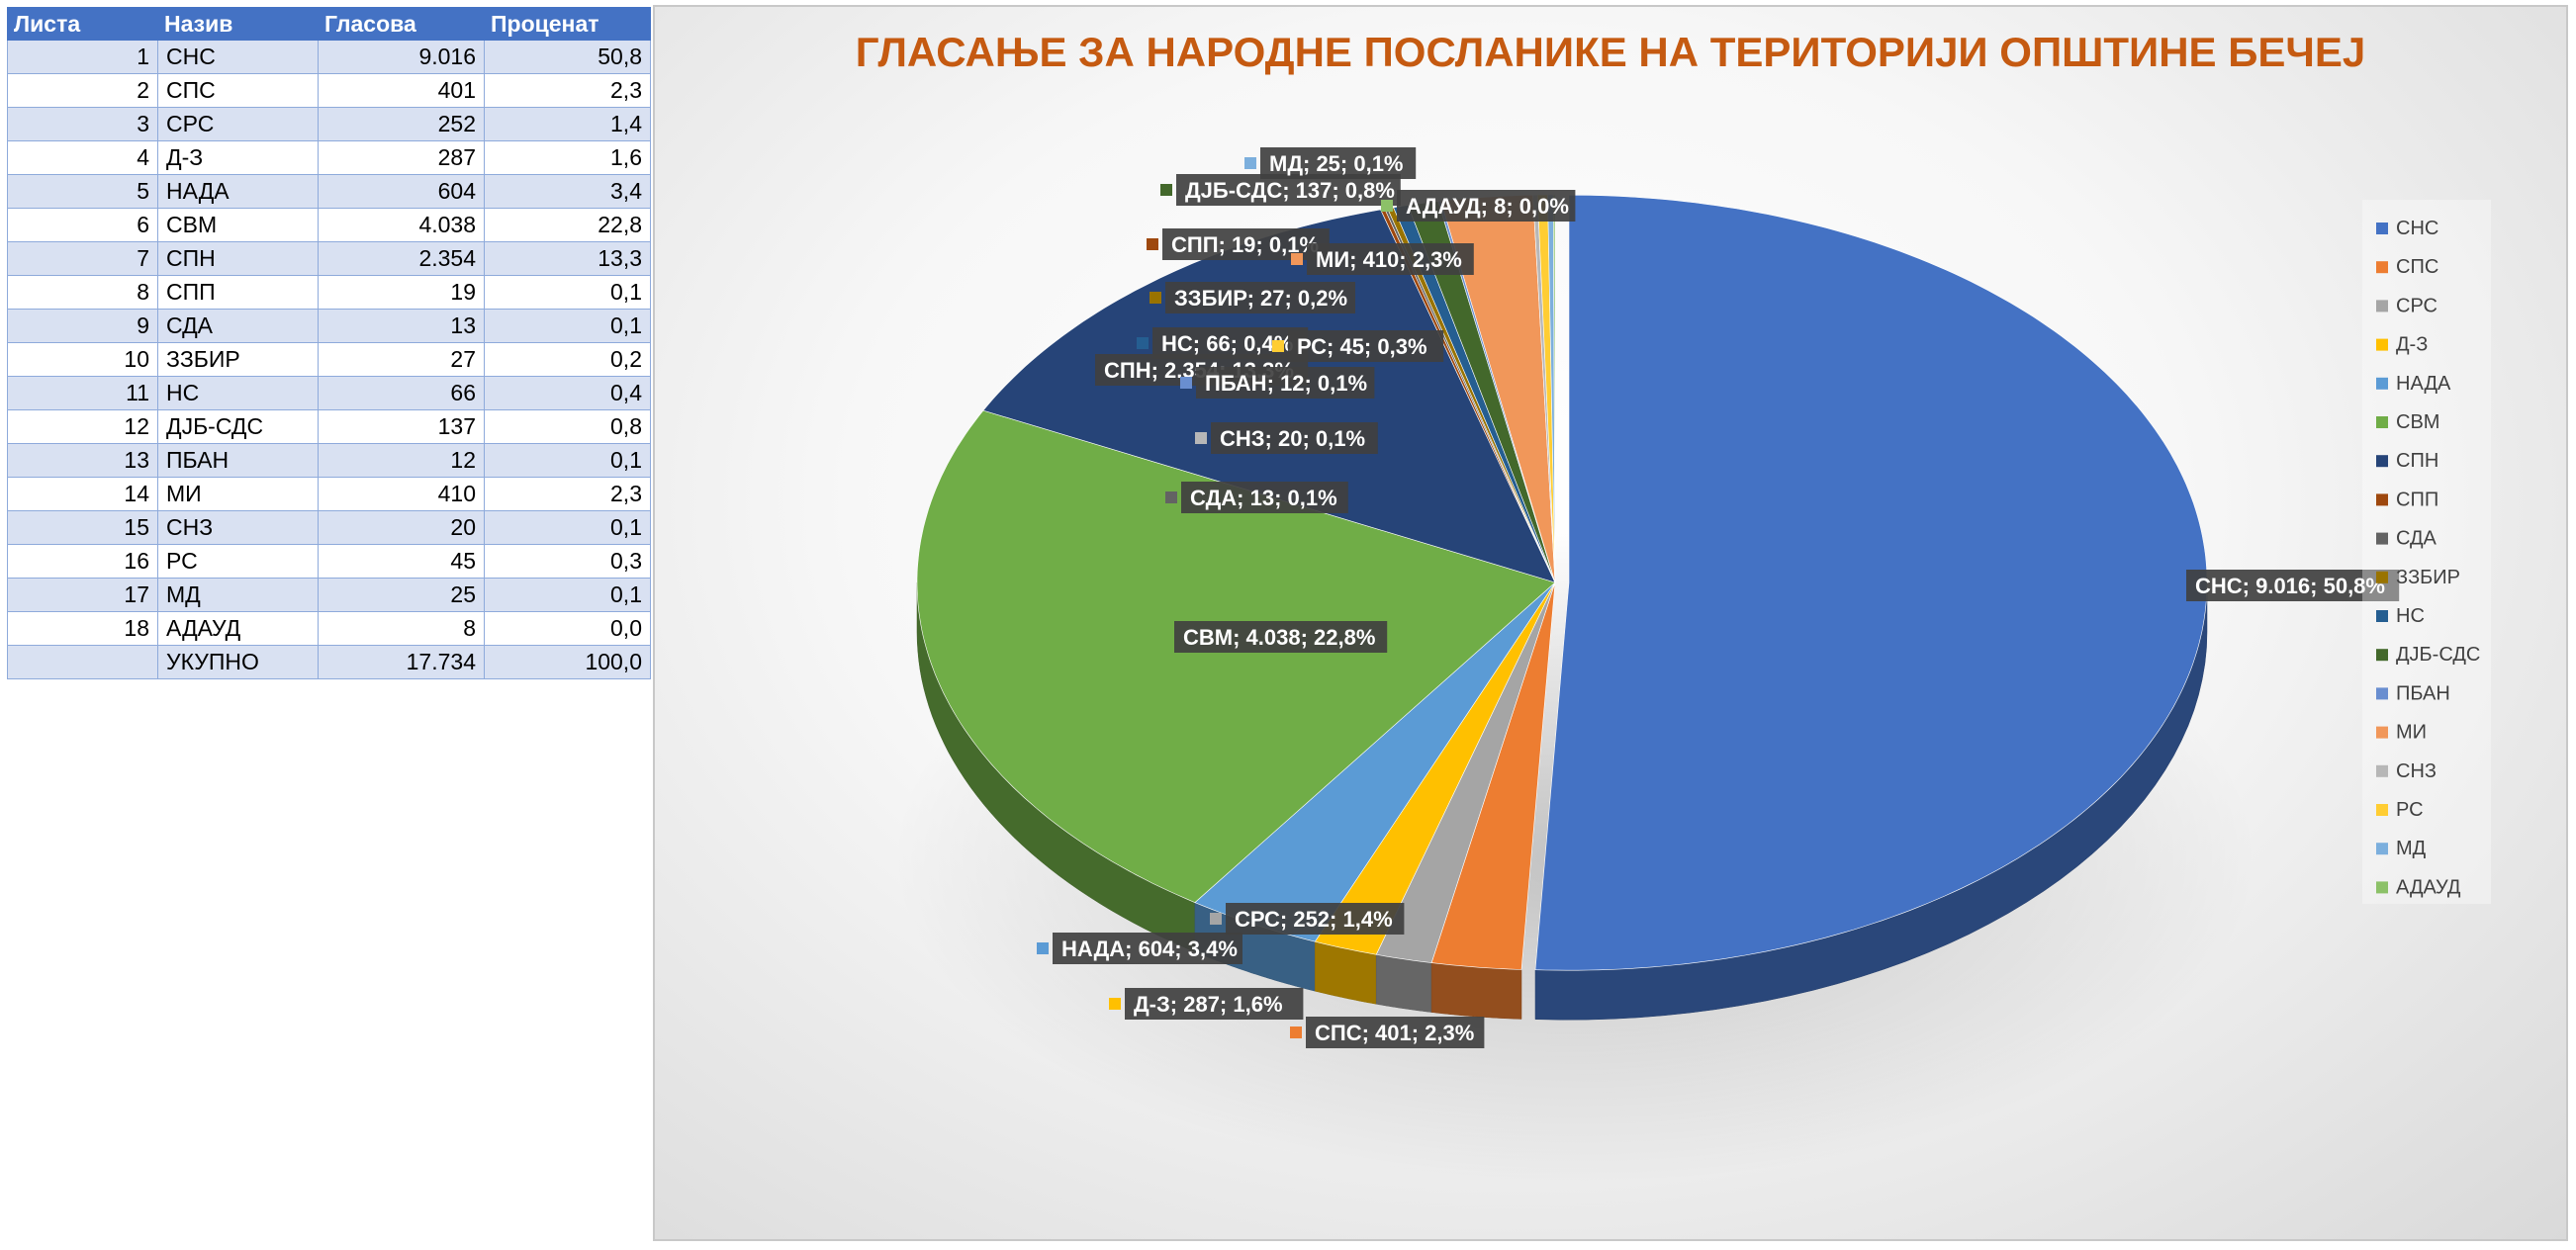 The width and height of the screenshot is (2576, 1250). Describe the element at coordinates (329, 527) in the screenshot. I see `table-row: 15 СНЗ 20 0,1` at that location.